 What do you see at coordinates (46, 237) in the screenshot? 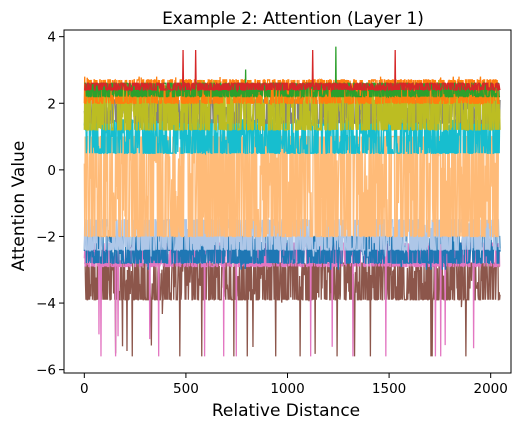
I see `y-tick-label: −2` at bounding box center [46, 237].